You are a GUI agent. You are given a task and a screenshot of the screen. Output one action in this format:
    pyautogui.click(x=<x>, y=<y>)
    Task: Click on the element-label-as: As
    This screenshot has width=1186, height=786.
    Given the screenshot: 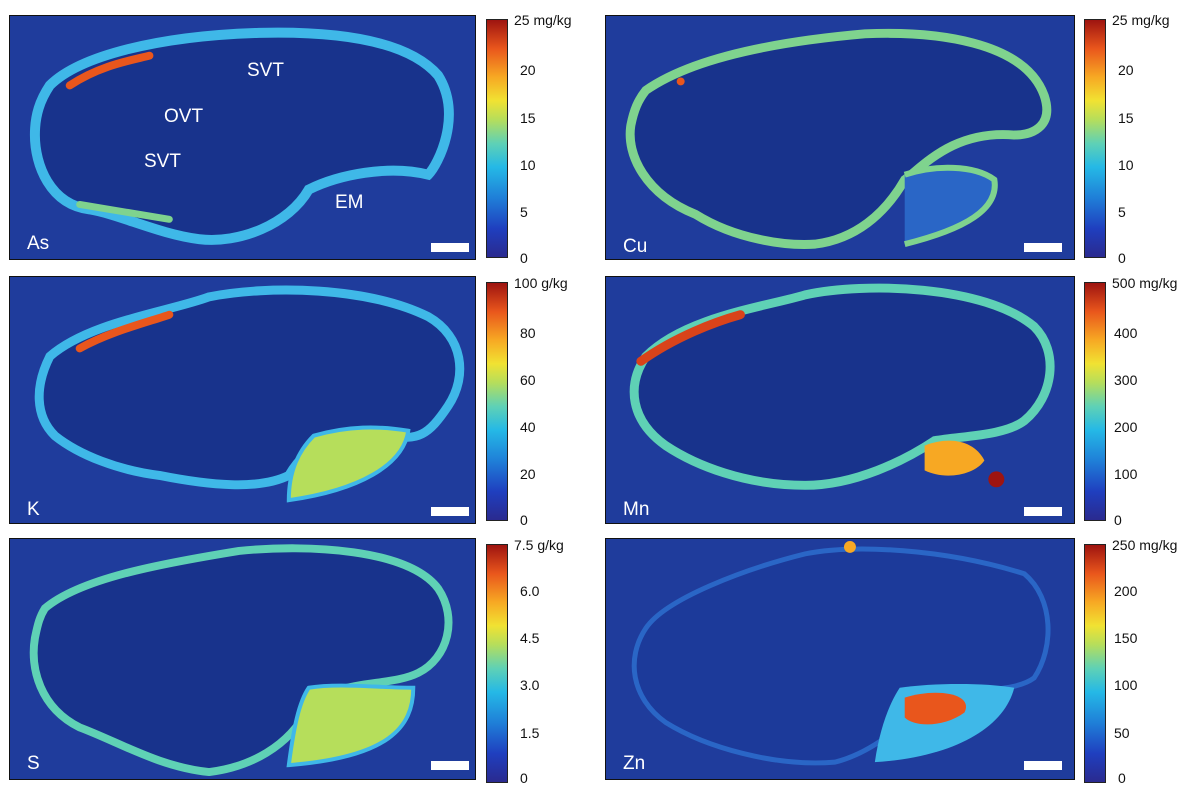 What is the action you would take?
    pyautogui.click(x=38, y=243)
    